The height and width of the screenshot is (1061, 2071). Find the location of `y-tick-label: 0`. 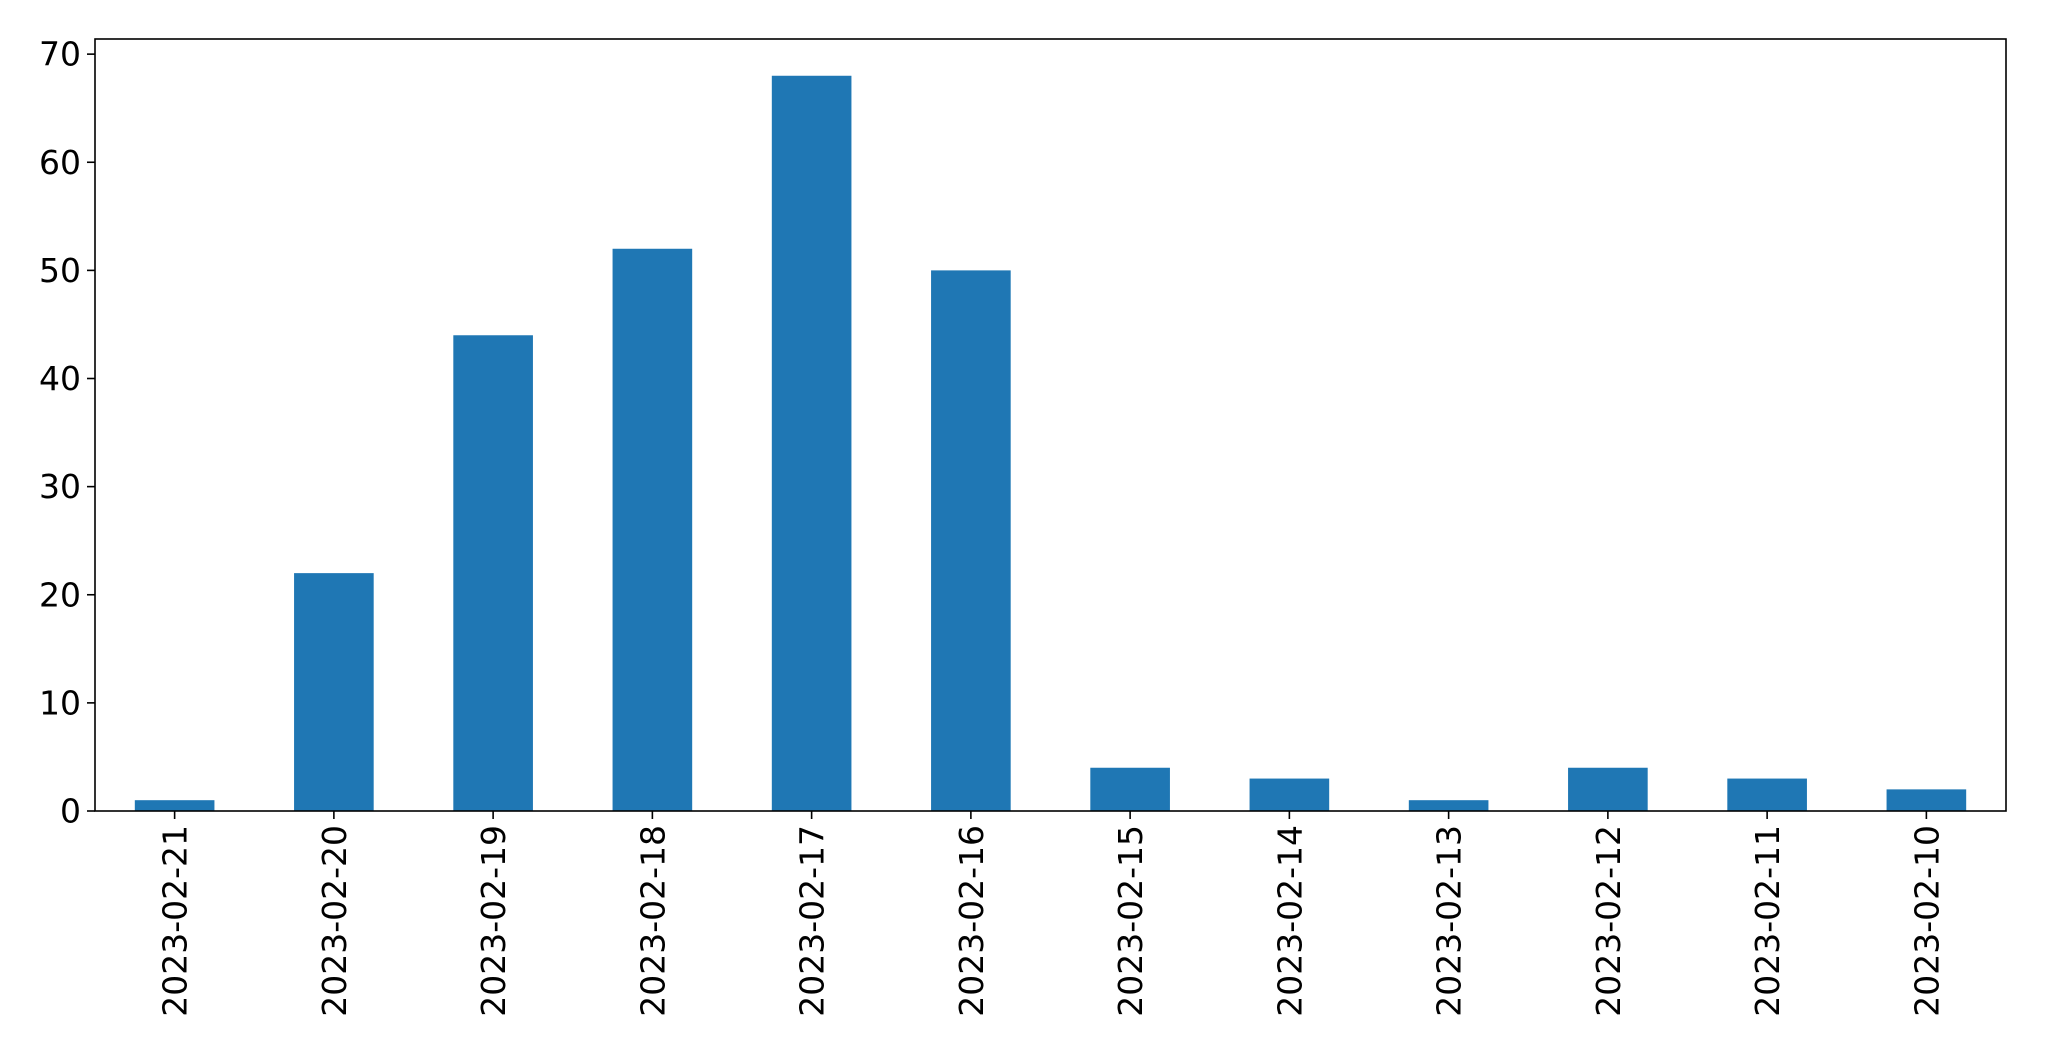

y-tick-label: 0 is located at coordinates (70, 811).